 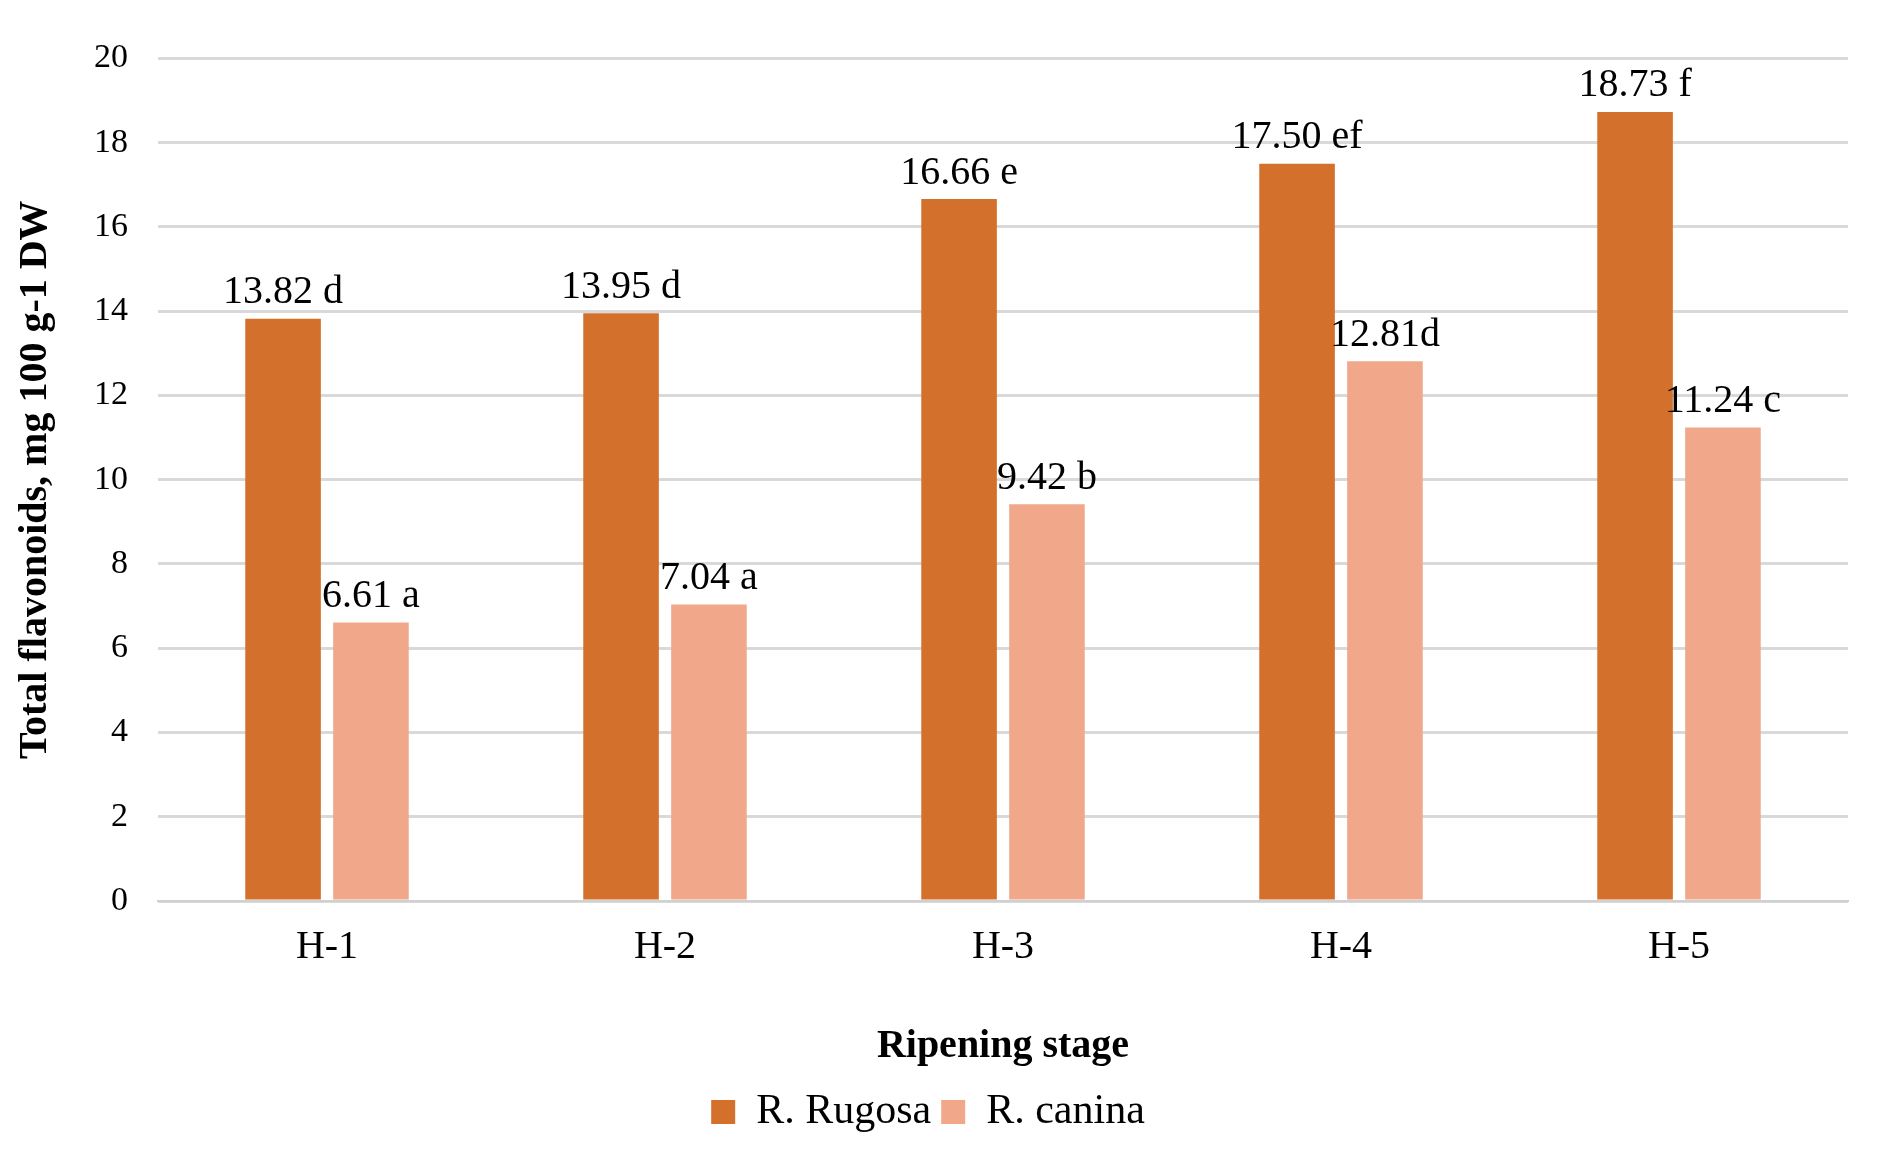 I want to click on legend-label: R. canina, so click(x=1066, y=1109).